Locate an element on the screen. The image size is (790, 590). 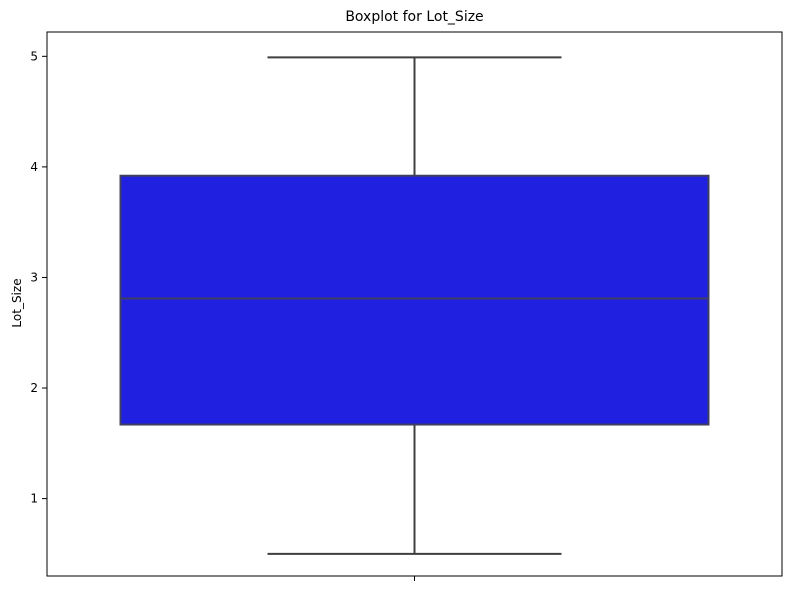
chart-title: Boxplot for Lot_Size is located at coordinates (414, 17).